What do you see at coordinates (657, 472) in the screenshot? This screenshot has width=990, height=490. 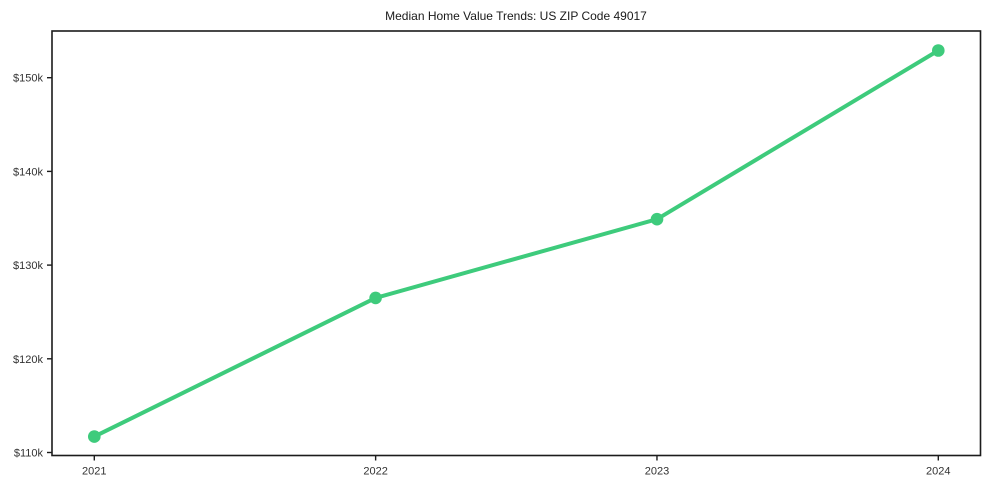 I see `x-axis-tick-label: 2023` at bounding box center [657, 472].